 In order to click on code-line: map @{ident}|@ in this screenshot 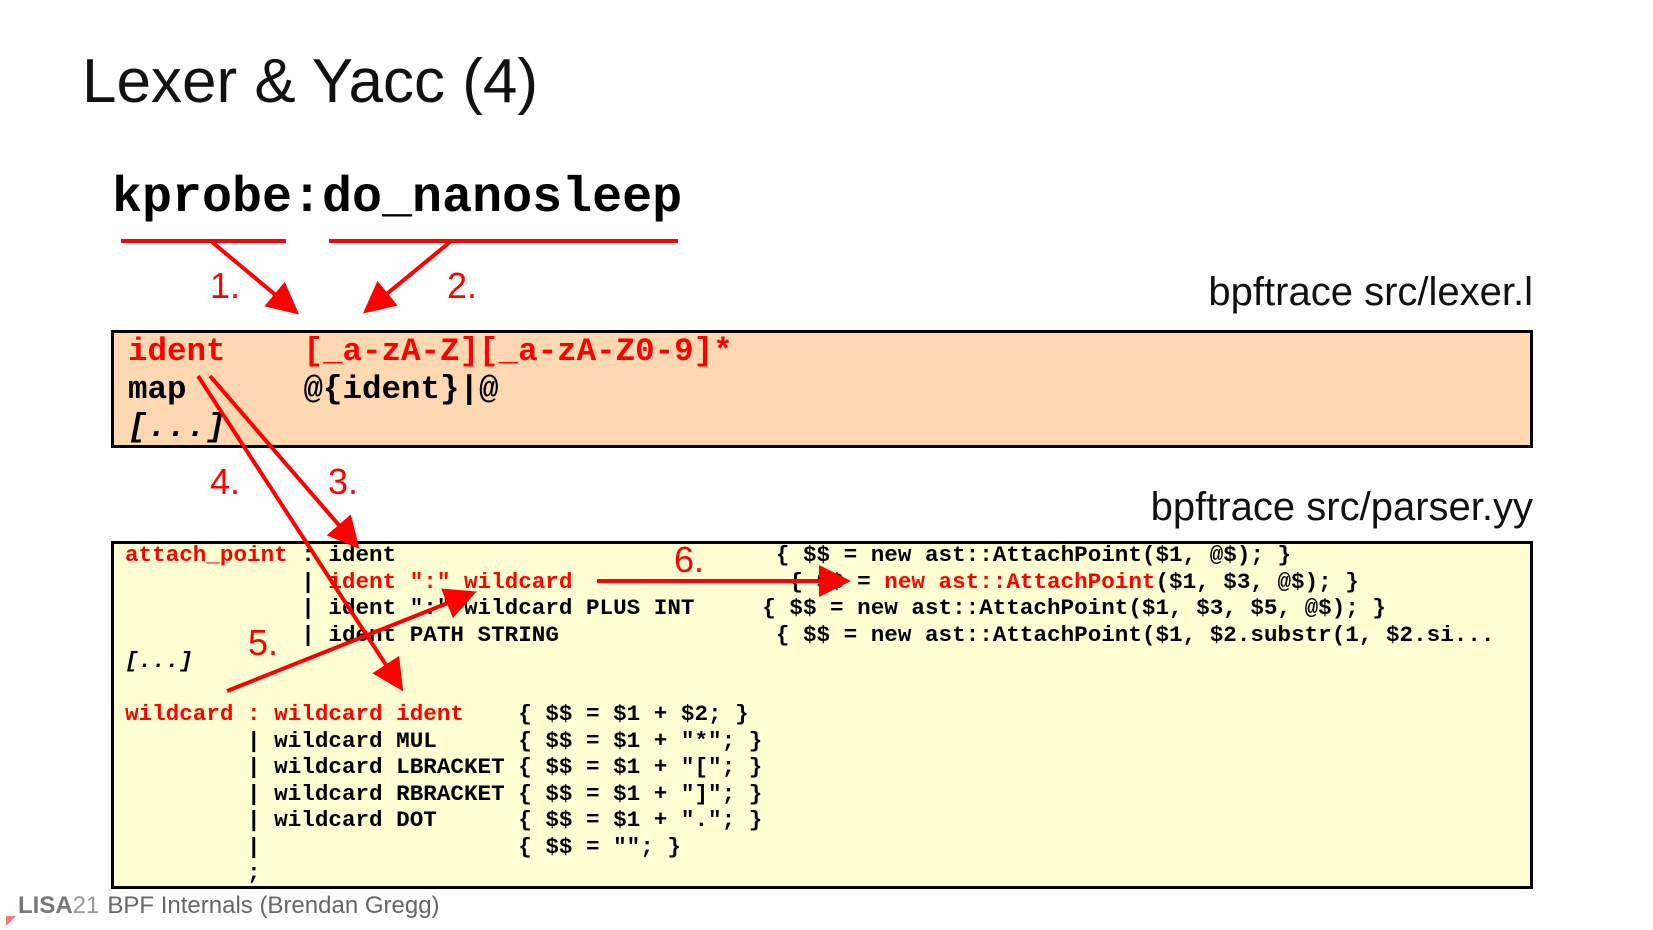, I will do `click(430, 390)`.